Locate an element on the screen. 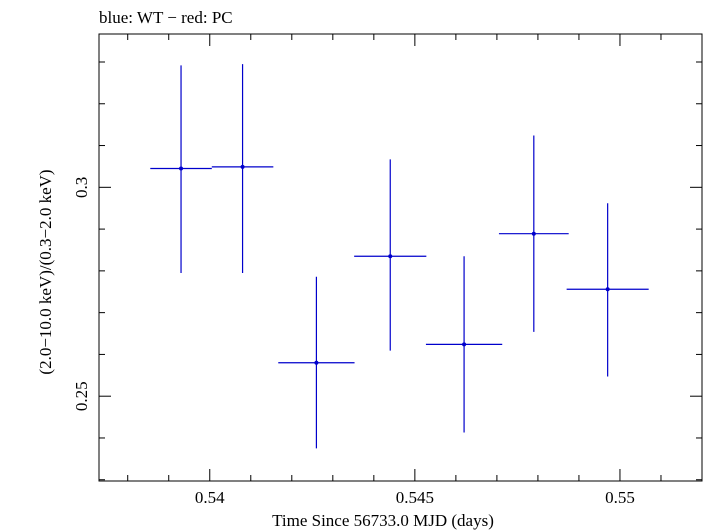 The height and width of the screenshot is (532, 705). chart-title: blue: WT − red: PC is located at coordinates (166, 17).